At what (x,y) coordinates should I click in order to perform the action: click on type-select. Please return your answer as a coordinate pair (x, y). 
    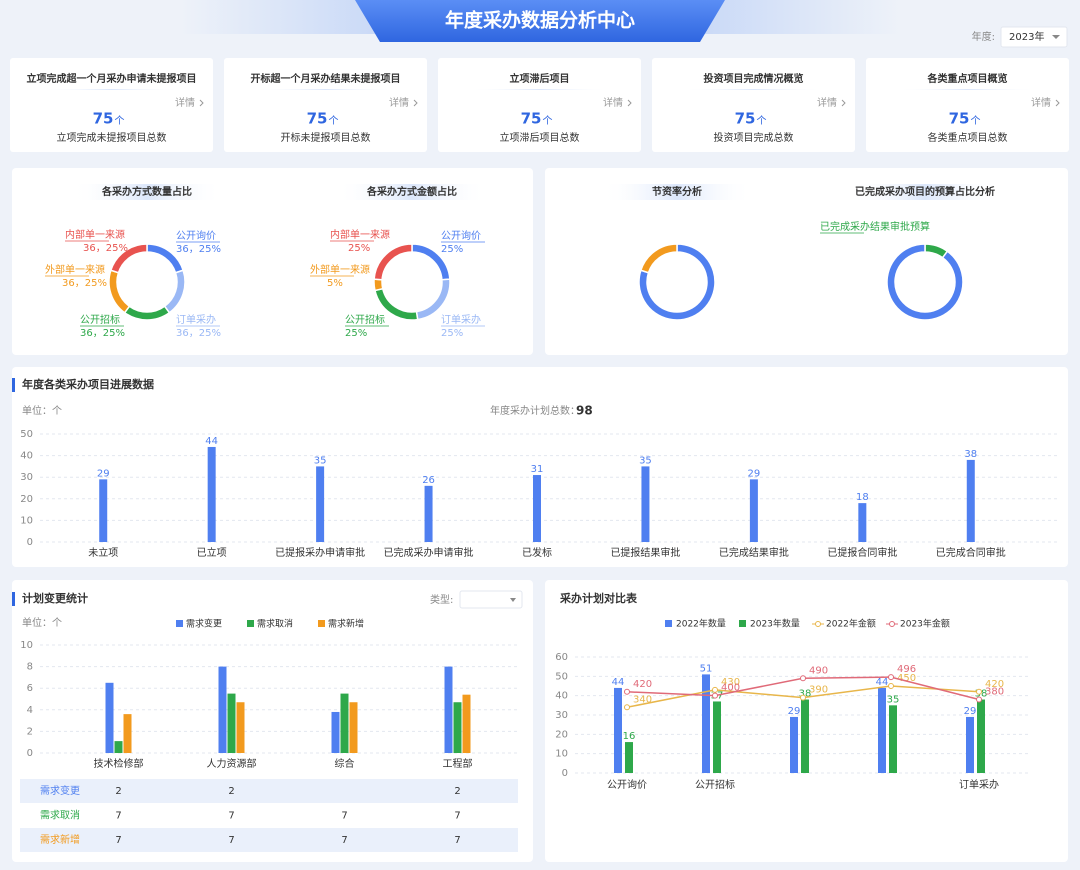
    Looking at the image, I should click on (491, 599).